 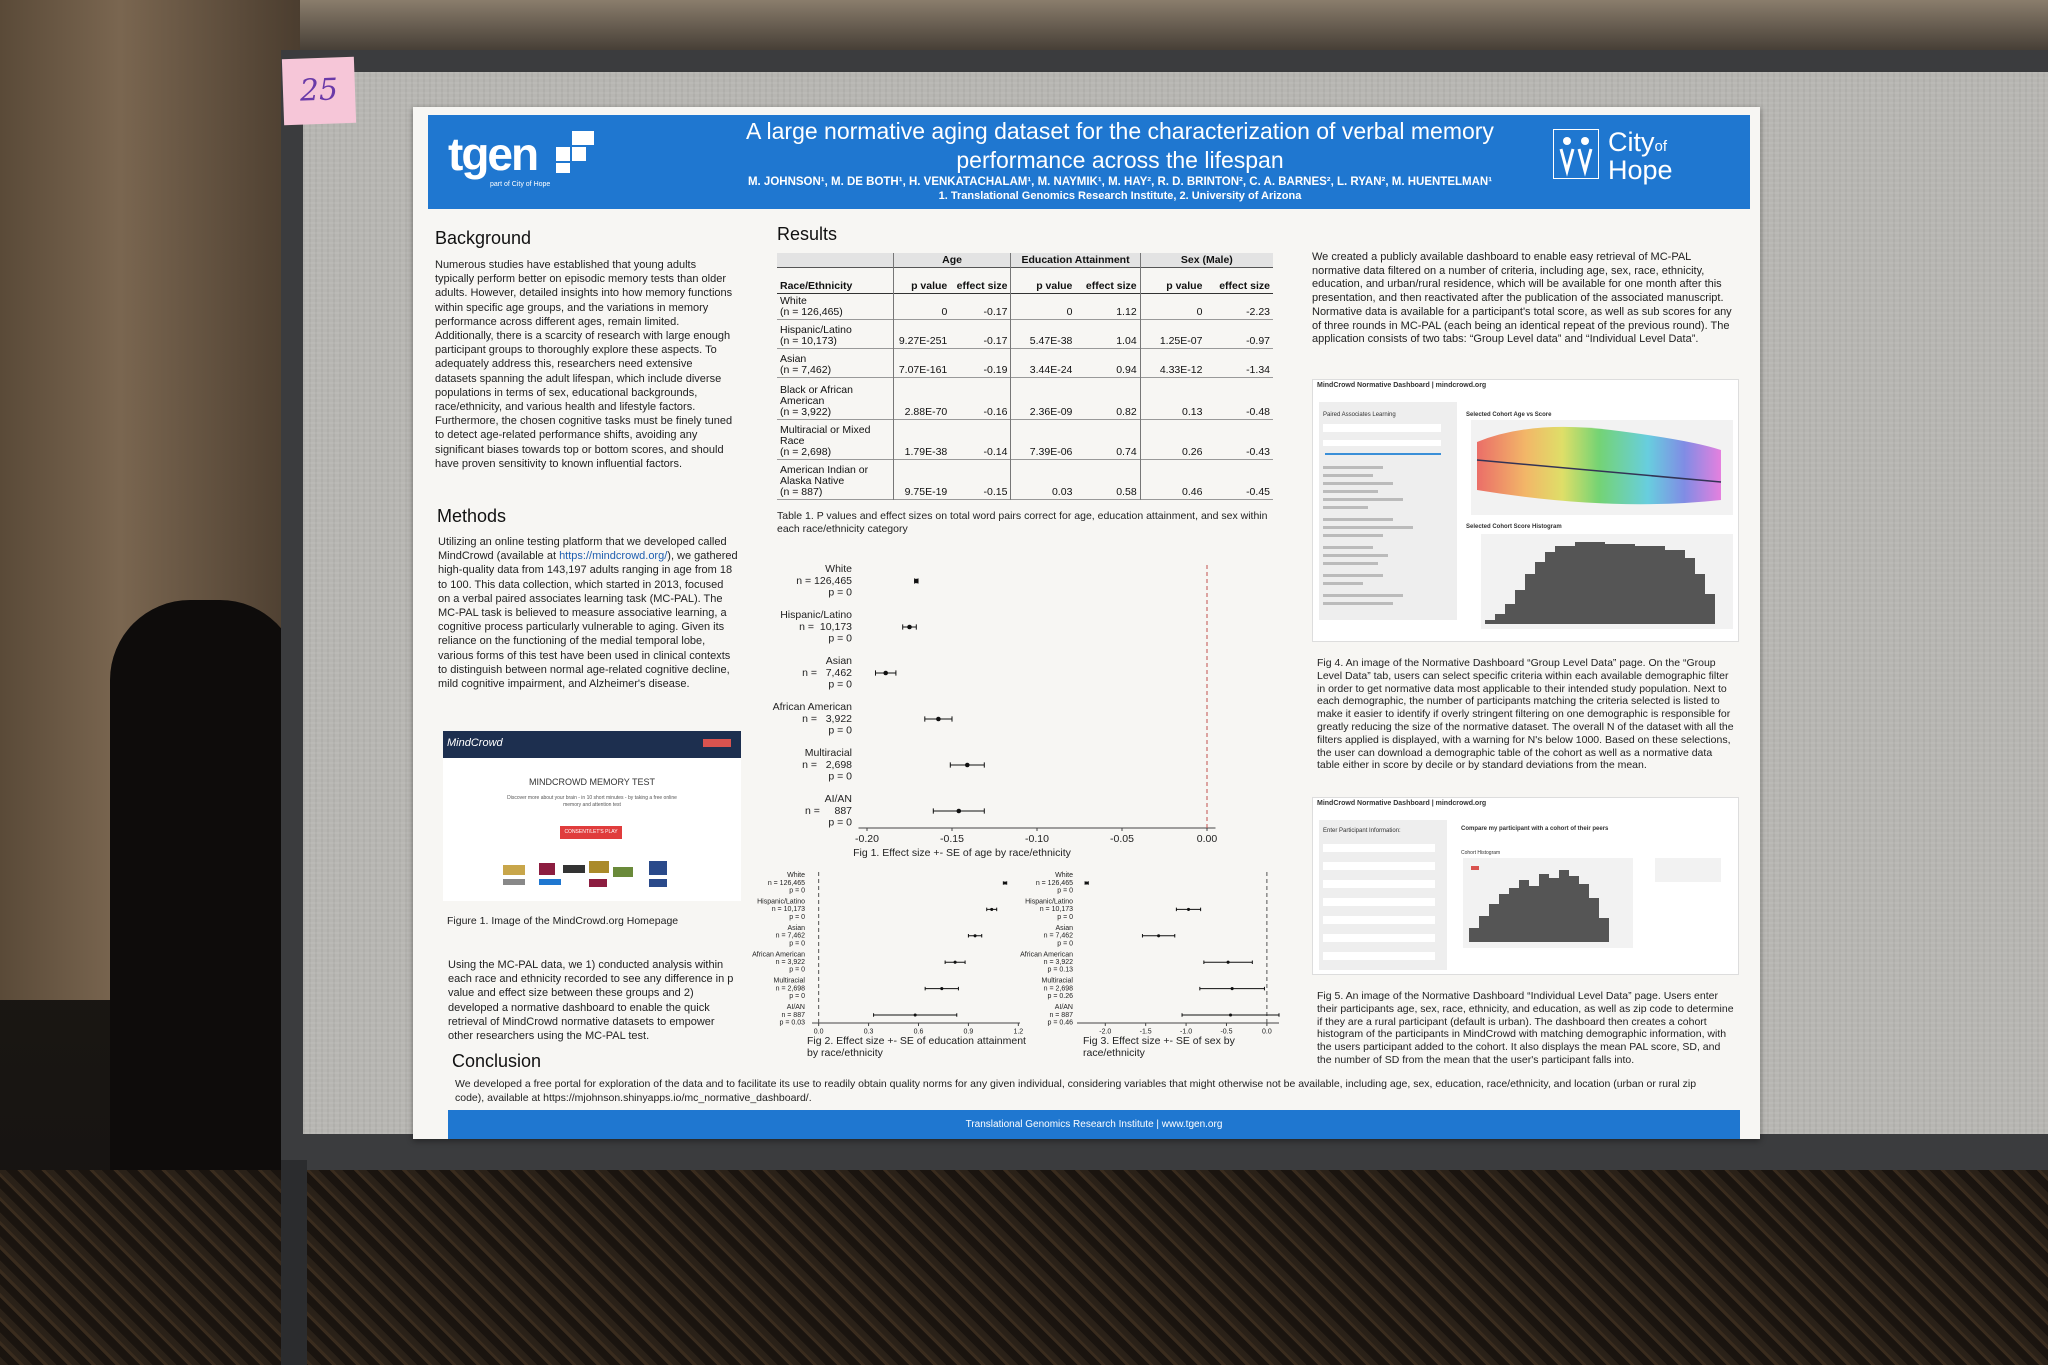 I want to click on logo-word: Hope, so click(x=1640, y=170).